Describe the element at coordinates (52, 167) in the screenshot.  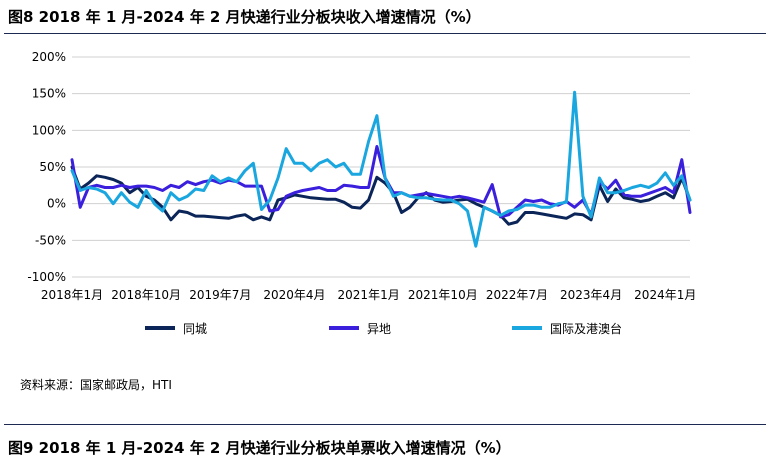
I see `y-tick-label: 50%` at that location.